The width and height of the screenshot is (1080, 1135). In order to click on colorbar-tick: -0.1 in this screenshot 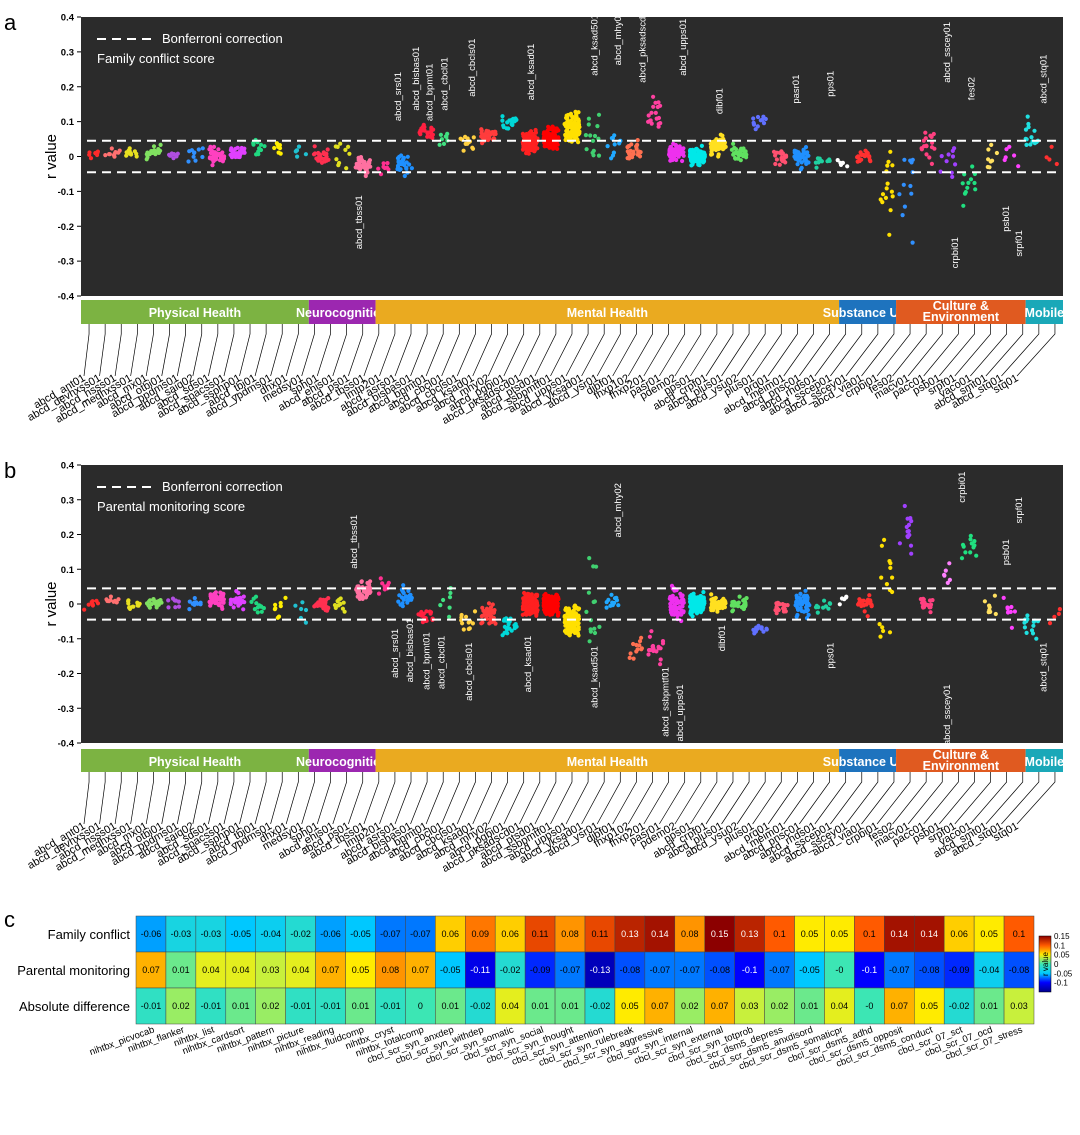, I will do `click(1061, 983)`.